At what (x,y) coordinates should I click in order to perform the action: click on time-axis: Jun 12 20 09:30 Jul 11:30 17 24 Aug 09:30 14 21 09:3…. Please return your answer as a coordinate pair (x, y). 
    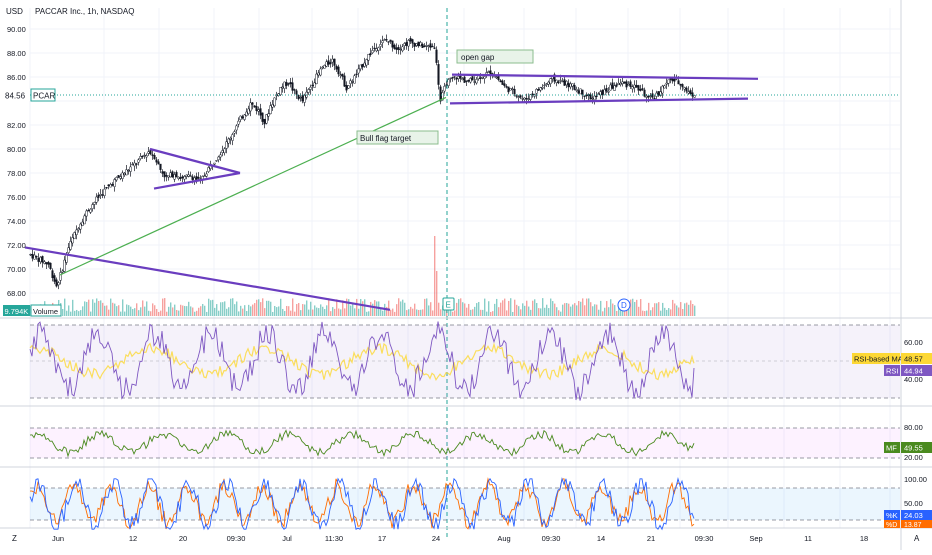
    Looking at the image, I should click on (460, 538).